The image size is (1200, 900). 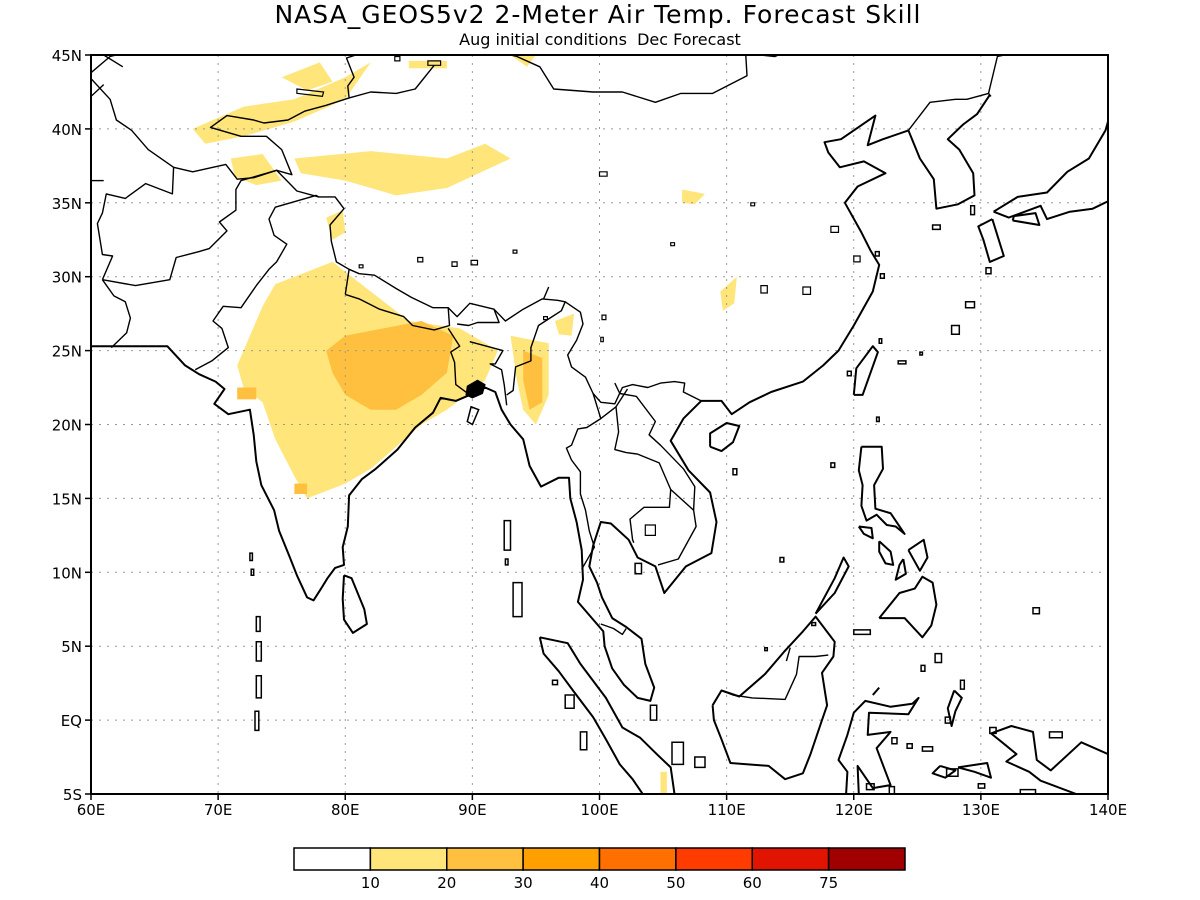 What do you see at coordinates (675, 883) in the screenshot?
I see `colorbar-label: 50` at bounding box center [675, 883].